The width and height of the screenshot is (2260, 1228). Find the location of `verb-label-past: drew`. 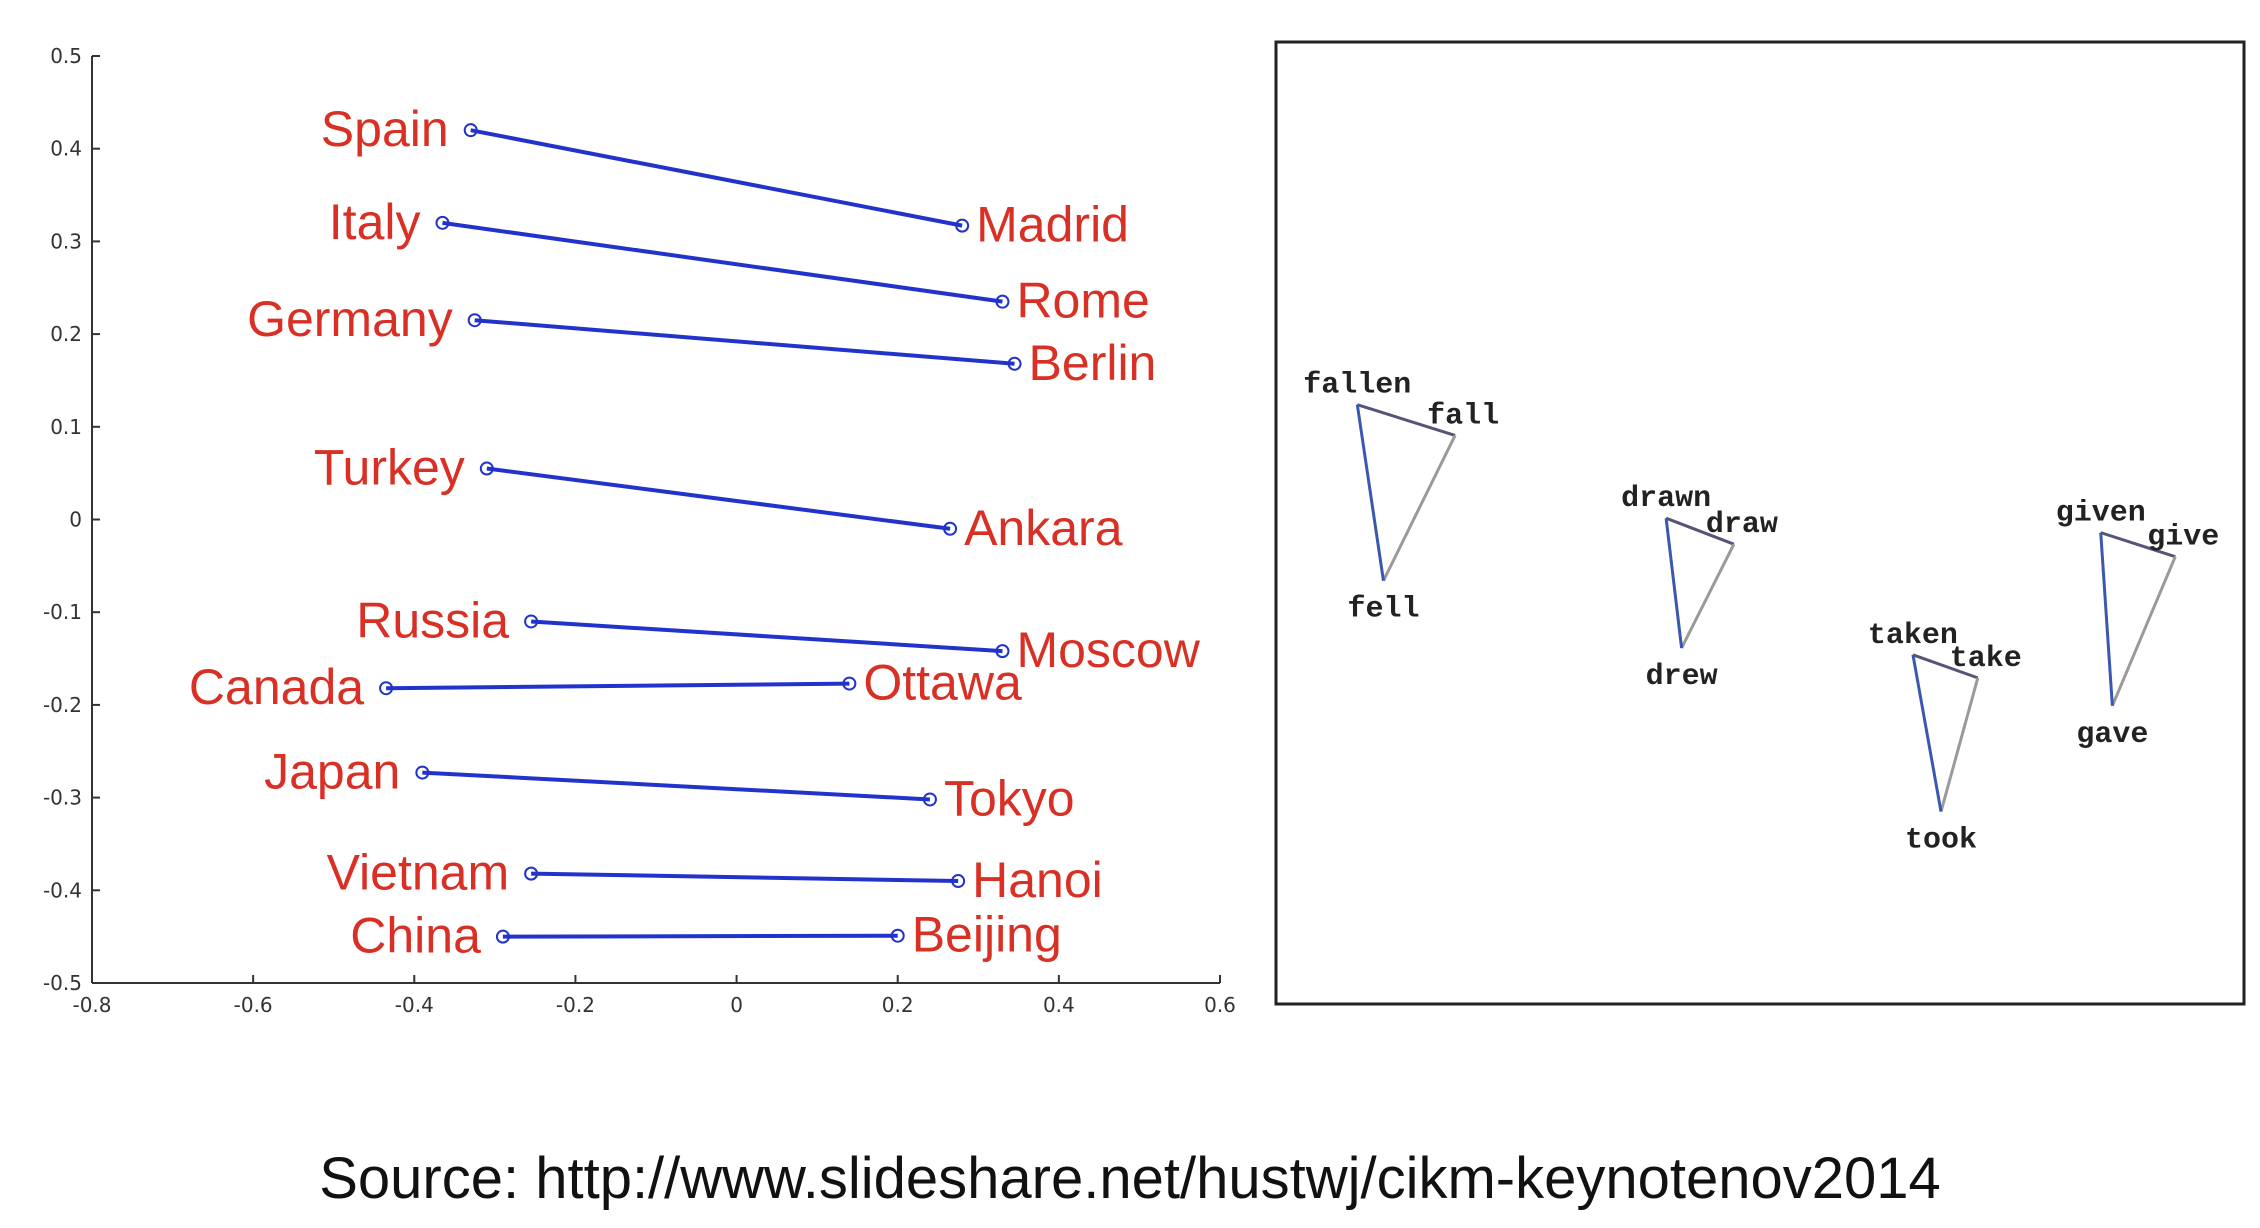

verb-label-past: drew is located at coordinates (1682, 677).